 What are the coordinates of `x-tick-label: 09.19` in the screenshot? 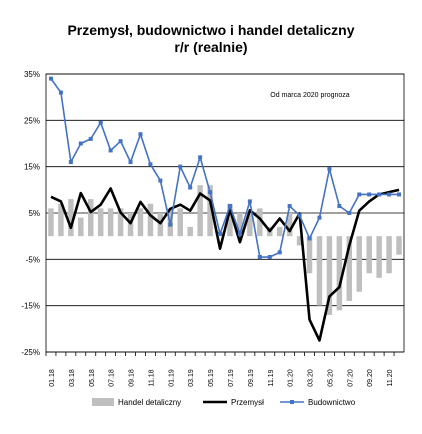 It's located at (251, 378).